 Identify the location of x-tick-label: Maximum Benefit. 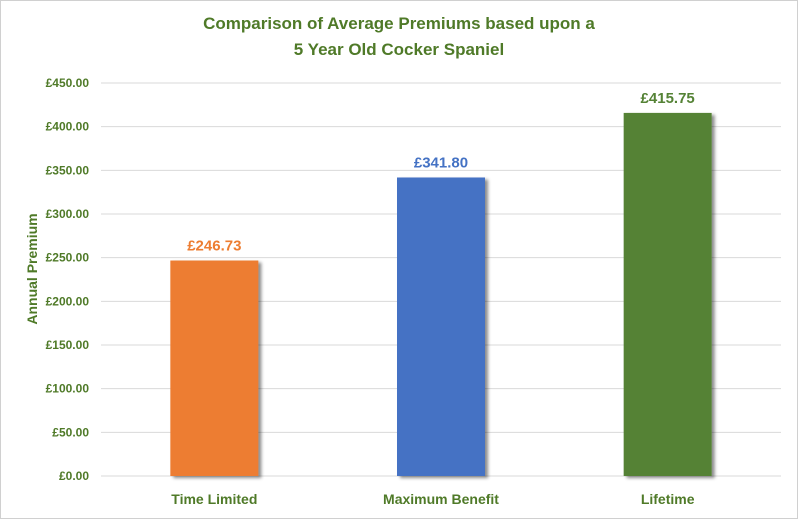
(441, 499).